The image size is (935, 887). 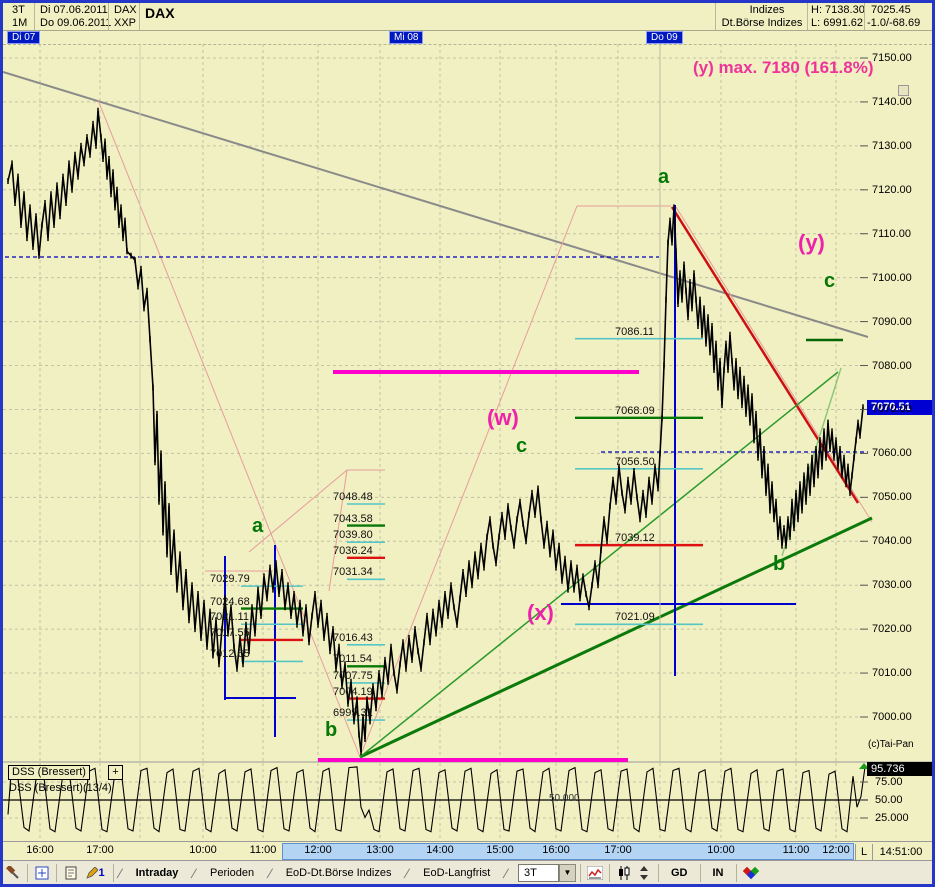 I want to click on fib-level-label: 7024.68, so click(x=230, y=601).